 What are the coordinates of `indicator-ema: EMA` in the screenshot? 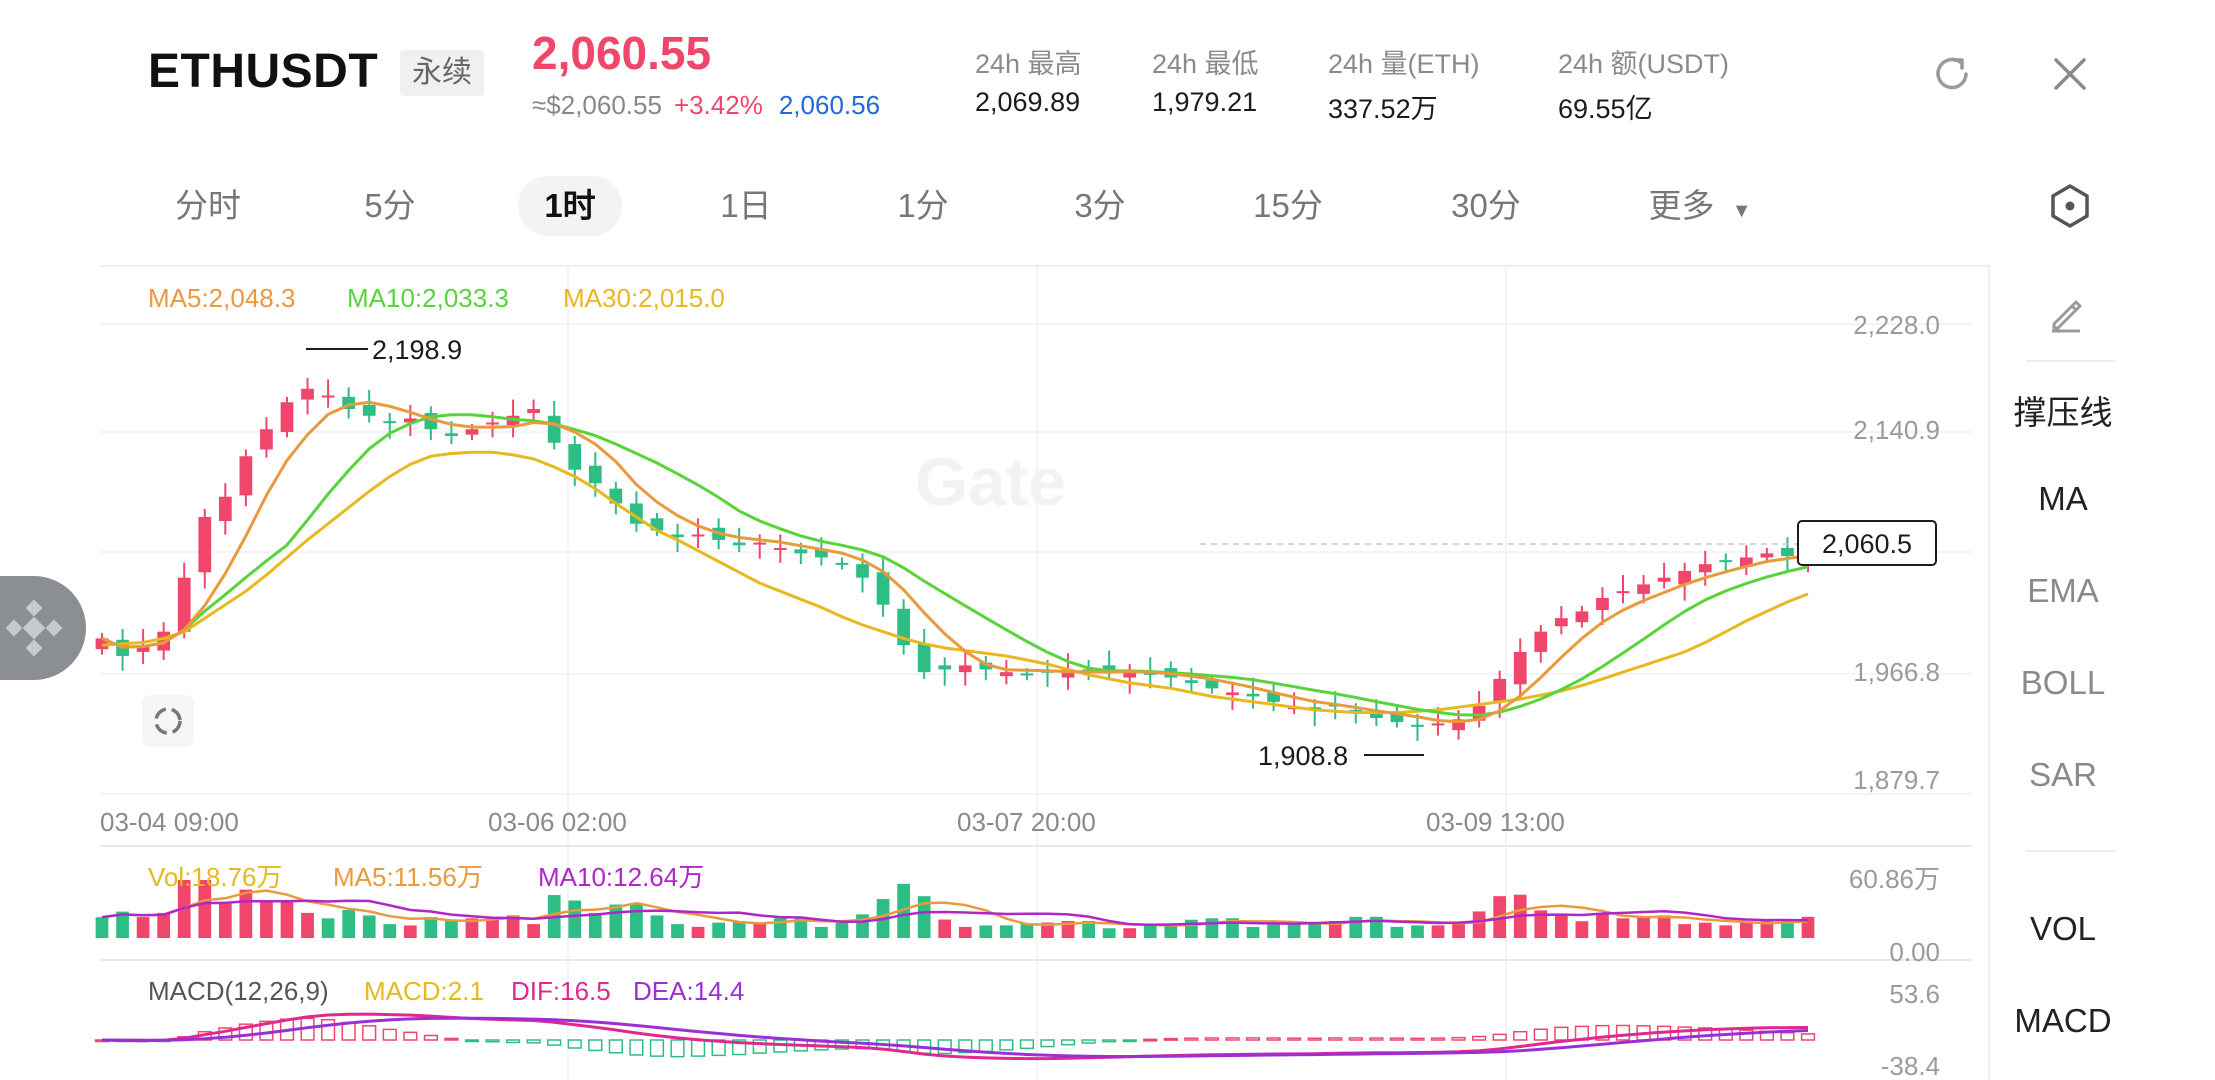 It's located at (2063, 590).